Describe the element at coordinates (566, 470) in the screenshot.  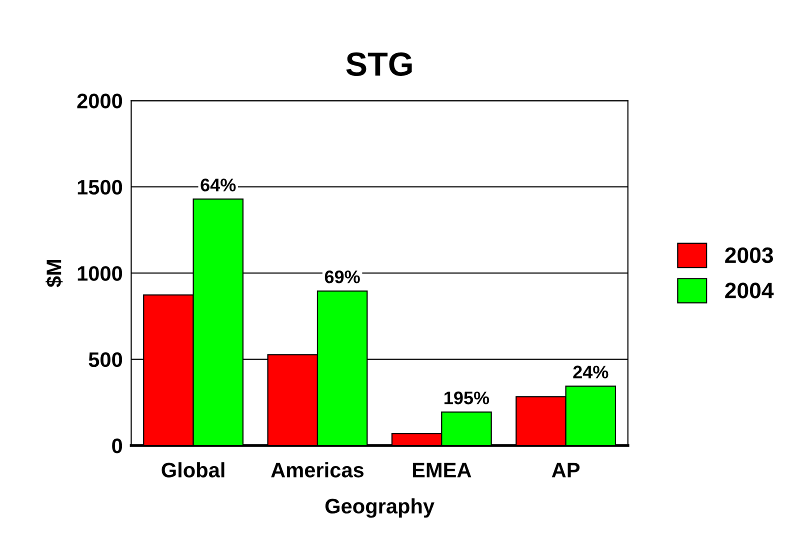
I see `x-tick-label: AP` at that location.